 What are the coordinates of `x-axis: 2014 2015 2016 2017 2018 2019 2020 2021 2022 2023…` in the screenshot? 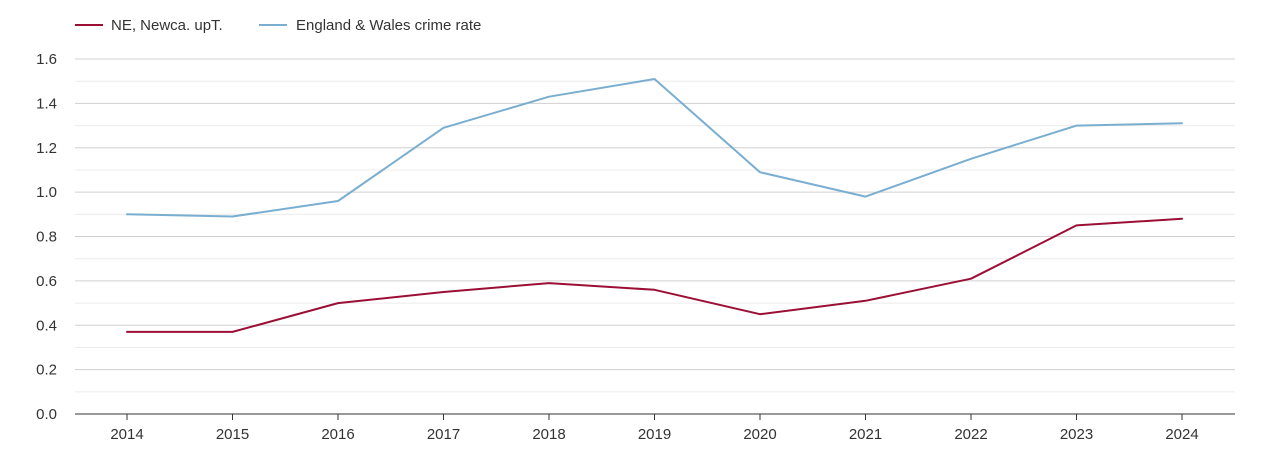 It's located at (655, 428).